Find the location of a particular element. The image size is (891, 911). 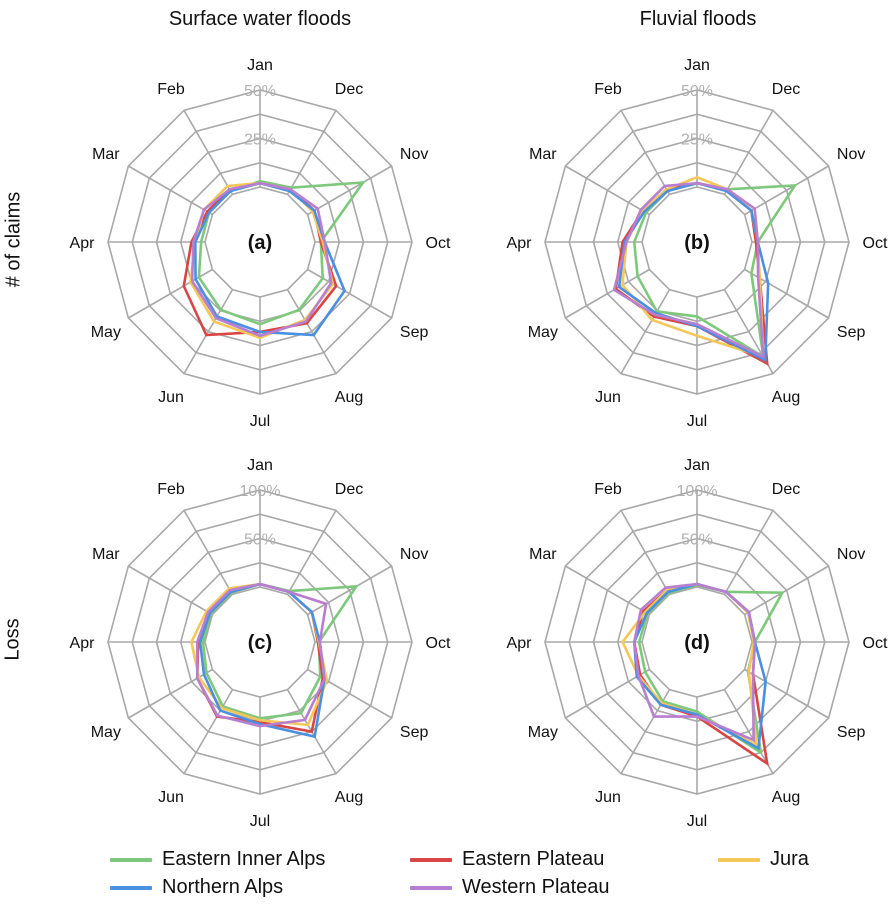

panel-label: (a) is located at coordinates (260, 243).